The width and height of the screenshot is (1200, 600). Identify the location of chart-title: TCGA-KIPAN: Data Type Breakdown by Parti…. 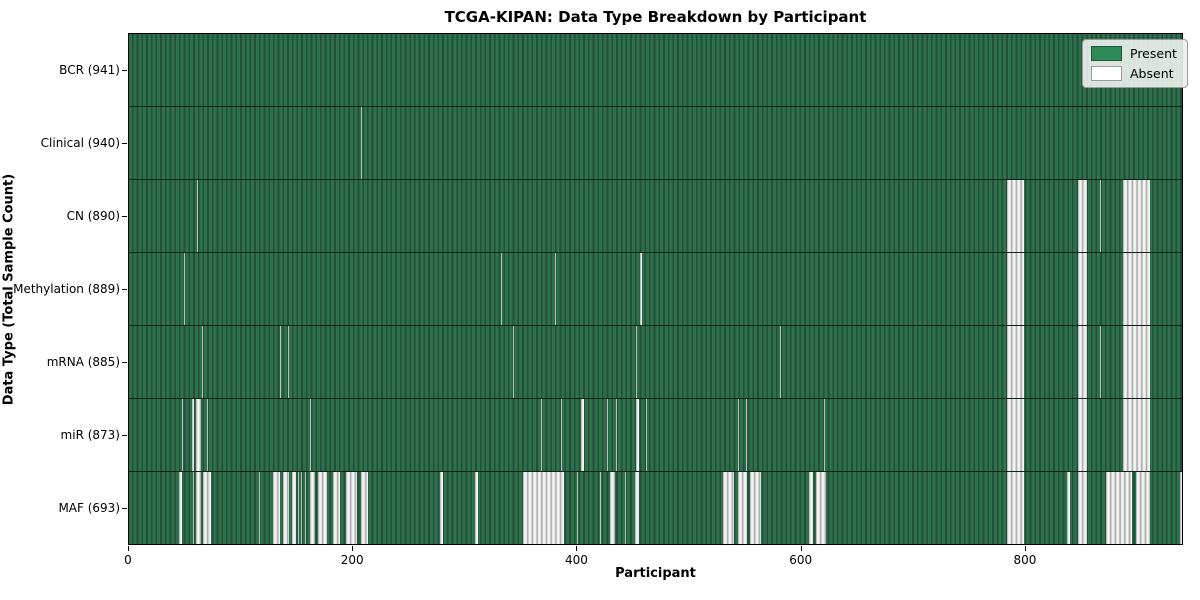
(655, 17).